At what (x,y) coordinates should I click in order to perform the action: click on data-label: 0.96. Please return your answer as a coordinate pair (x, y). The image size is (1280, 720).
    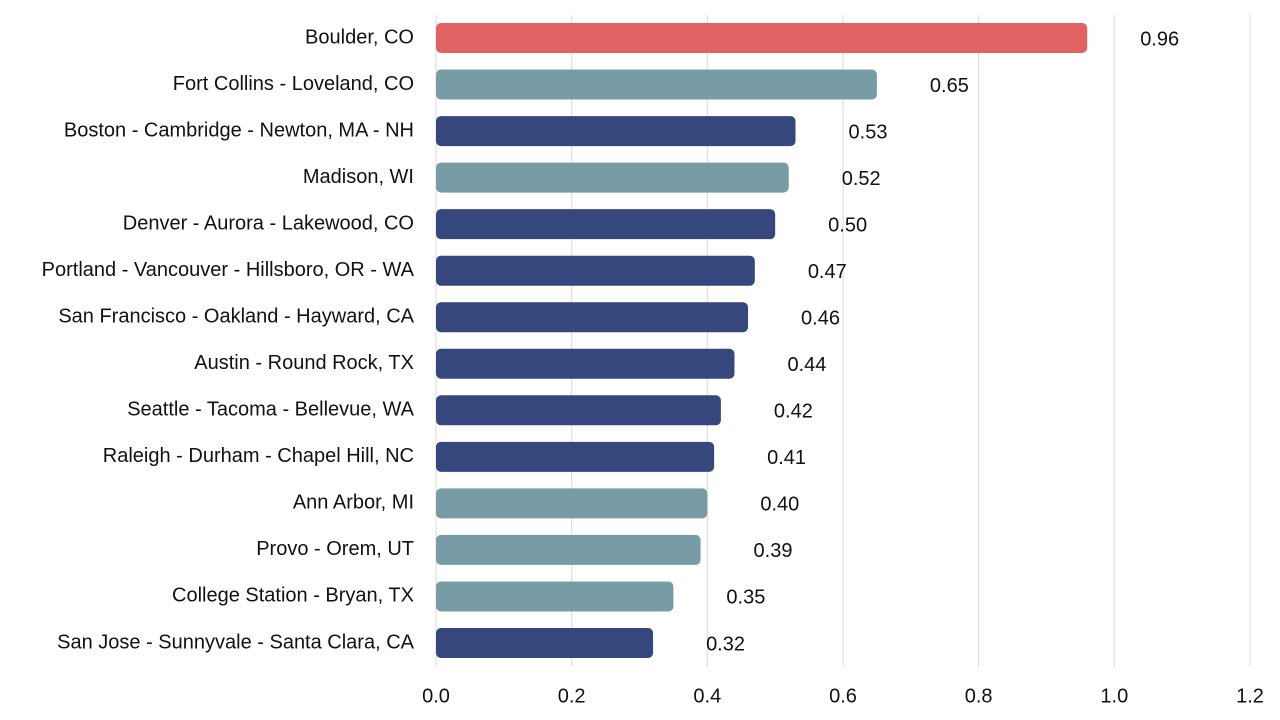
    Looking at the image, I should click on (1159, 39).